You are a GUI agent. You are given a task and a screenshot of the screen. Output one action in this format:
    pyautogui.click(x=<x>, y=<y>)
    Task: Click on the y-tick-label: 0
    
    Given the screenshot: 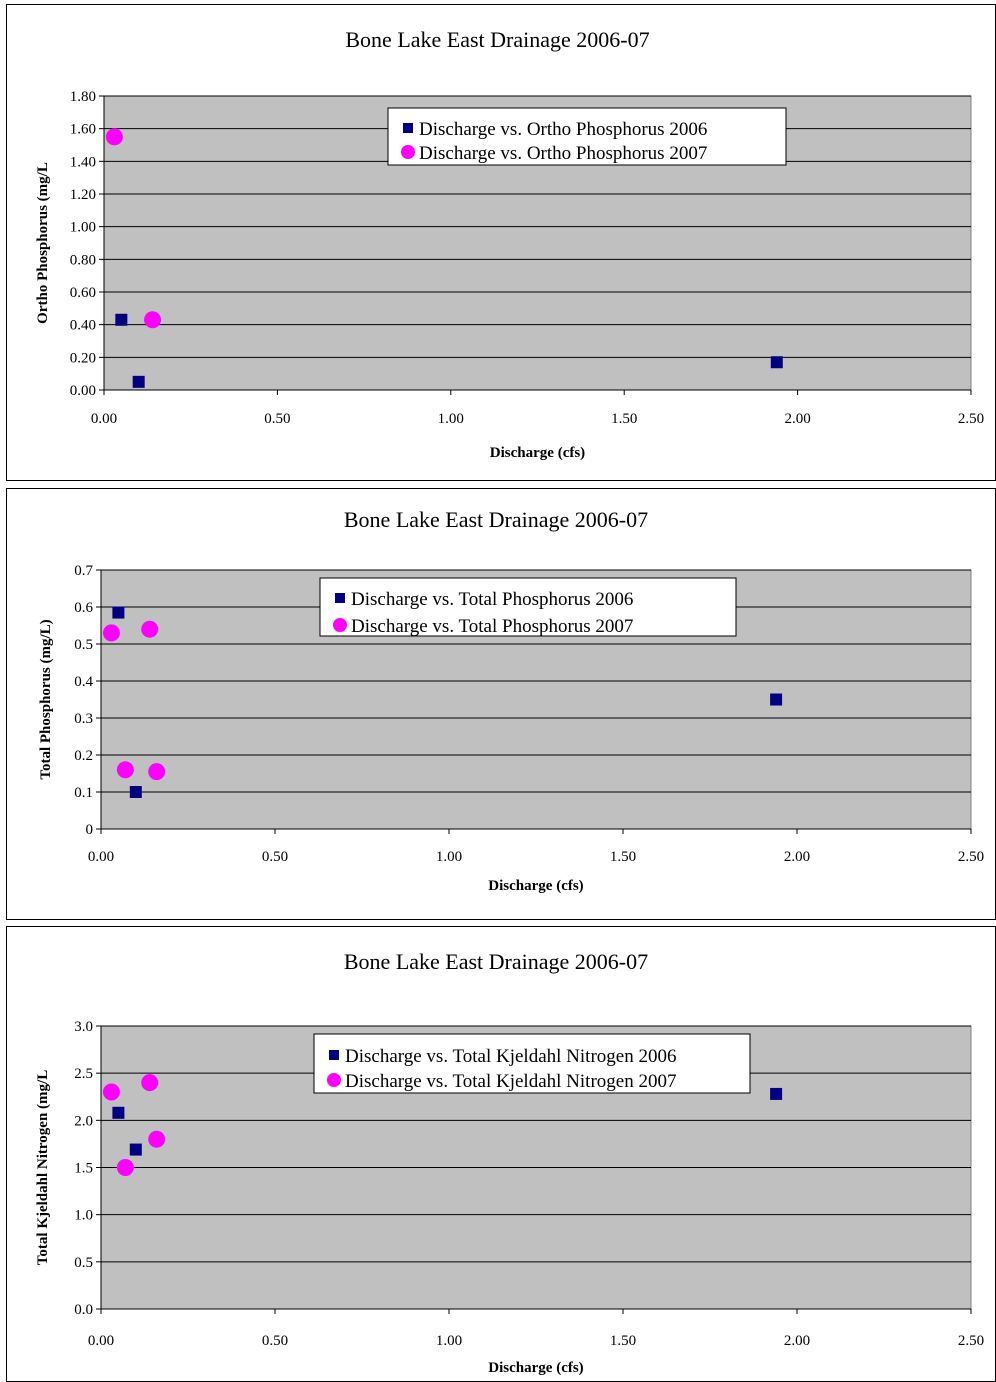 What is the action you would take?
    pyautogui.click(x=90, y=830)
    